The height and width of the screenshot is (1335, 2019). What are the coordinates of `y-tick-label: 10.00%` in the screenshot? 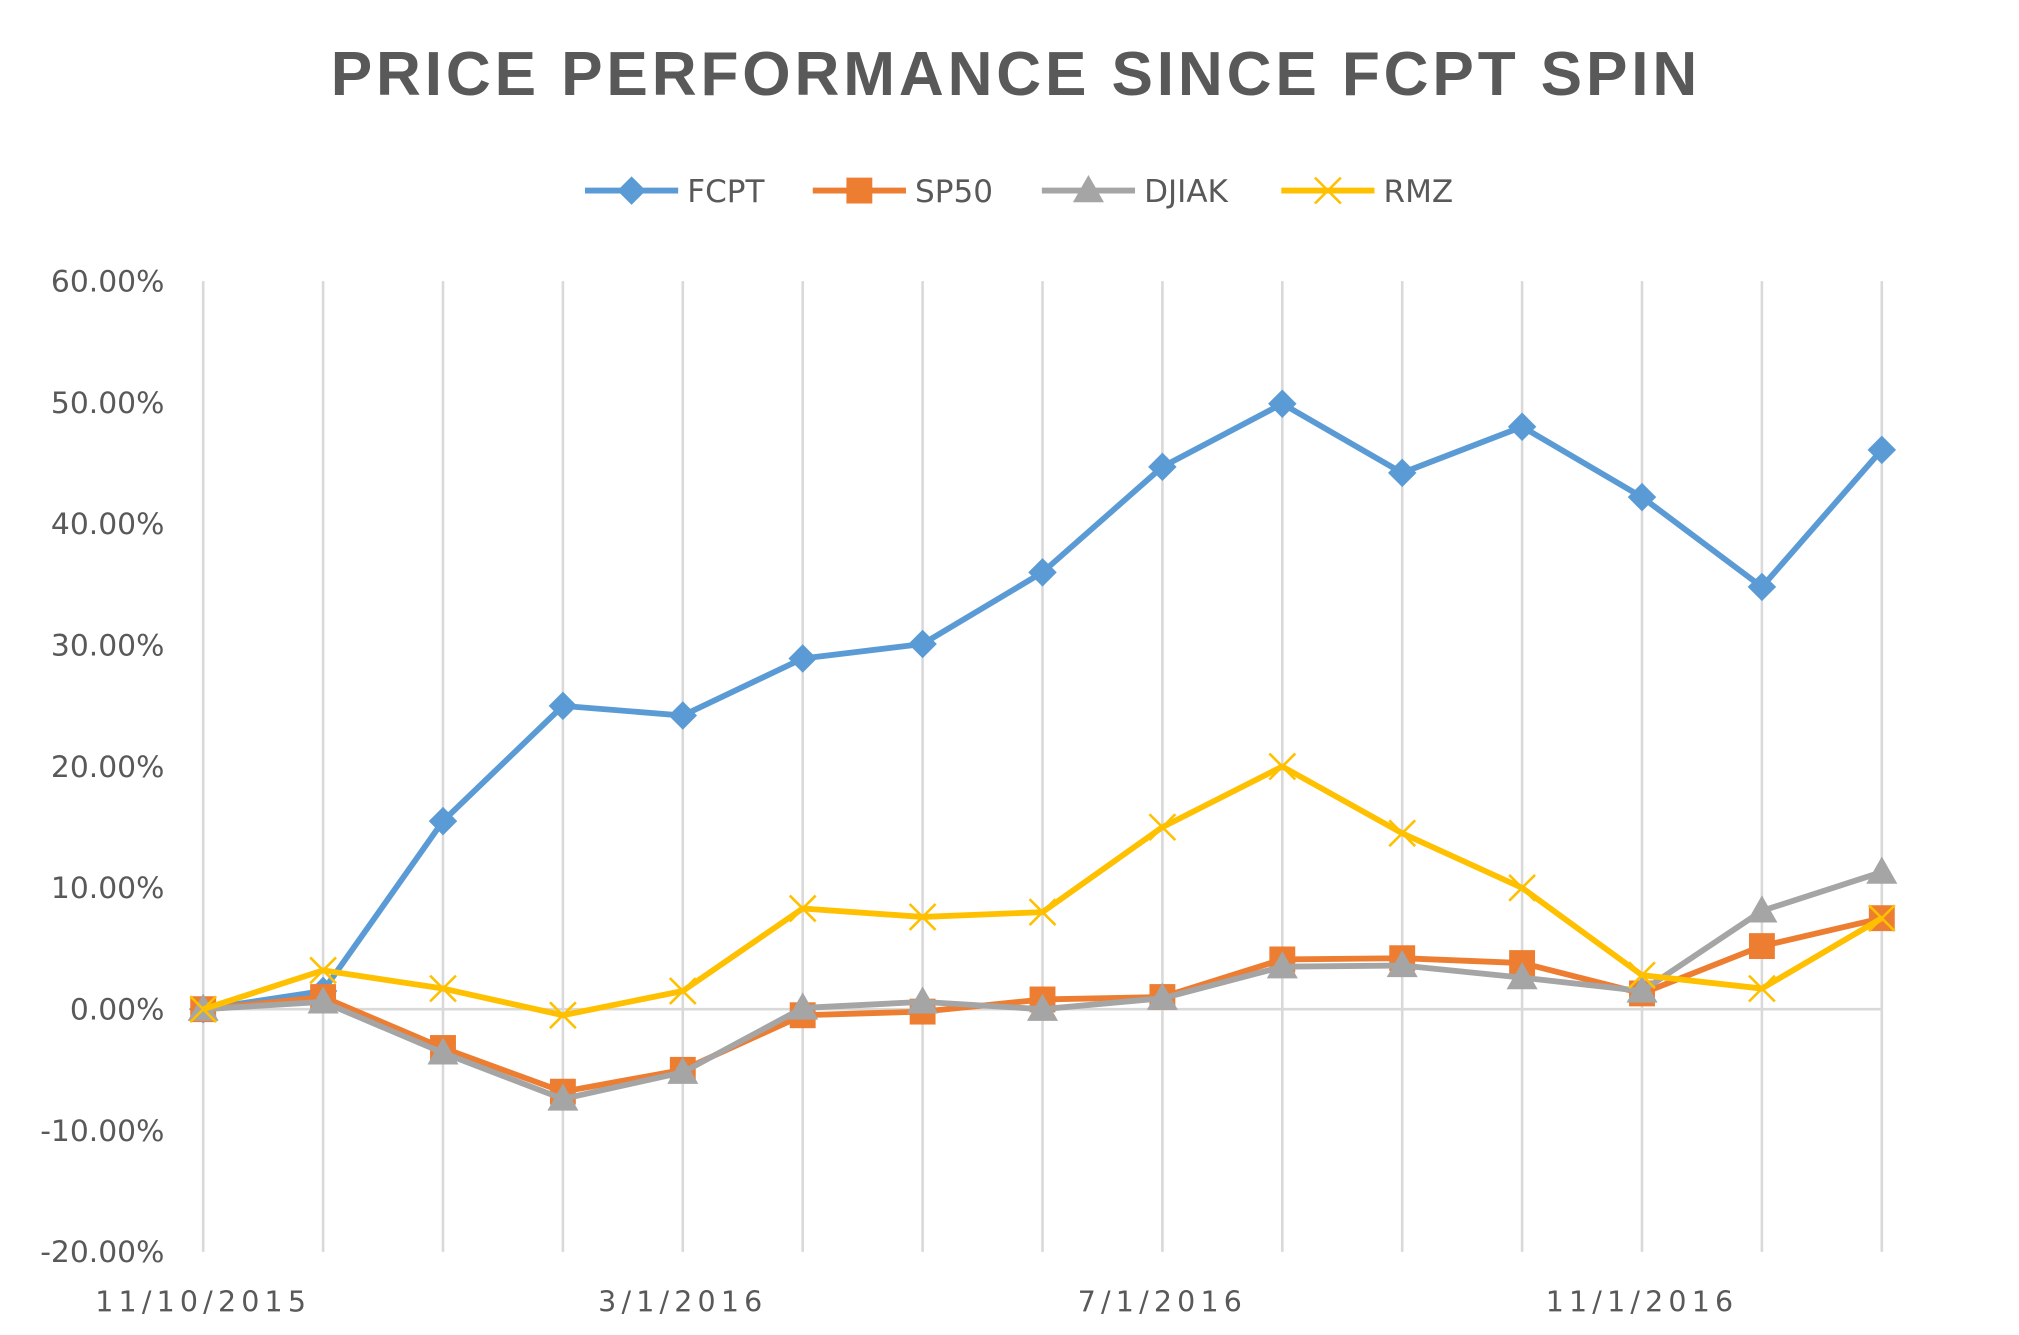 It's located at (107, 888).